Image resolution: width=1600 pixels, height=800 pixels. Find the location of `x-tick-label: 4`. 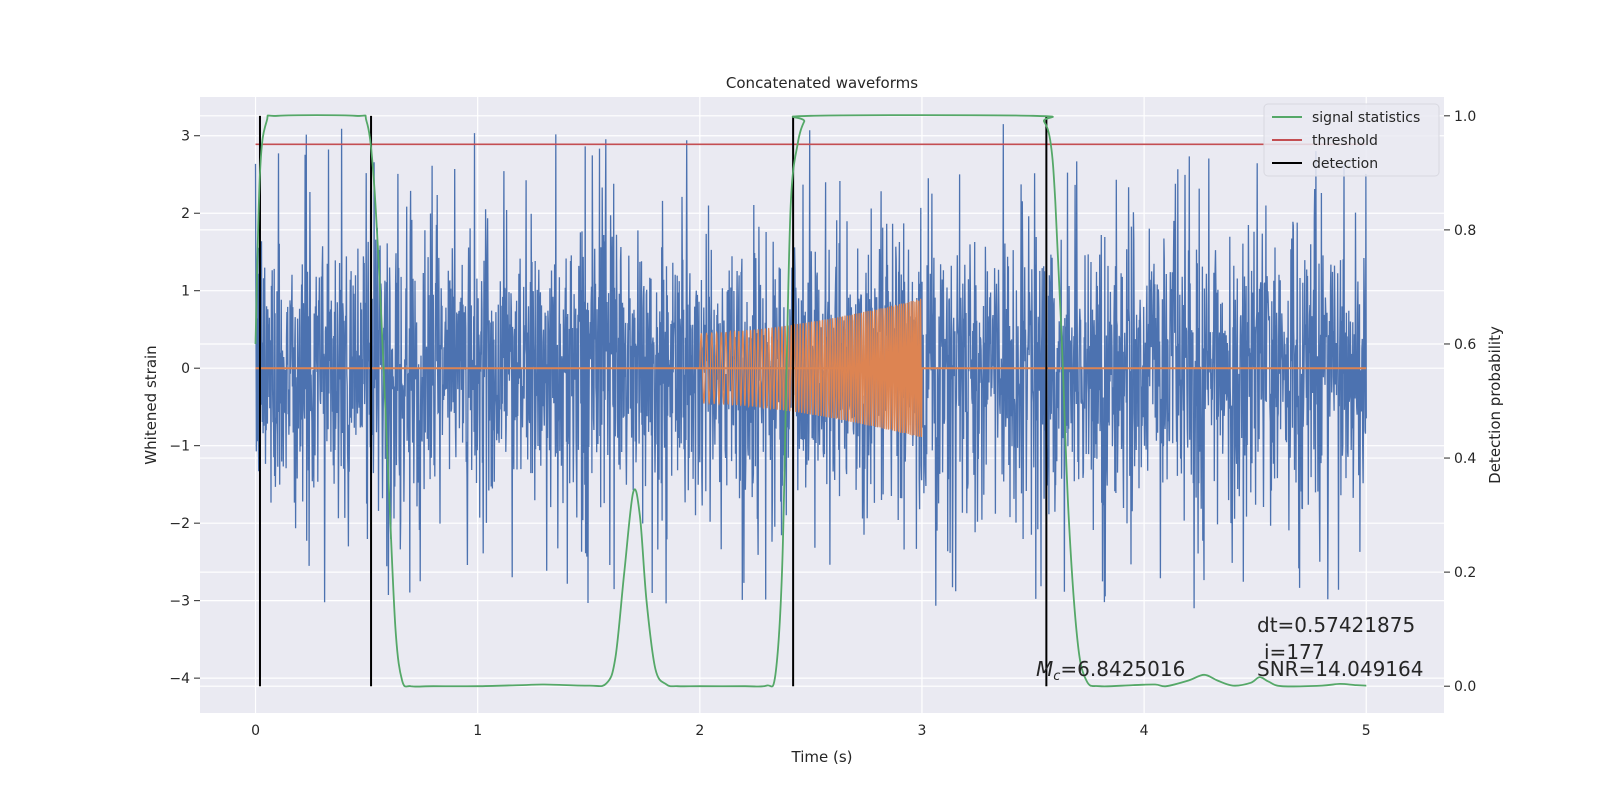

x-tick-label: 4 is located at coordinates (1144, 731).